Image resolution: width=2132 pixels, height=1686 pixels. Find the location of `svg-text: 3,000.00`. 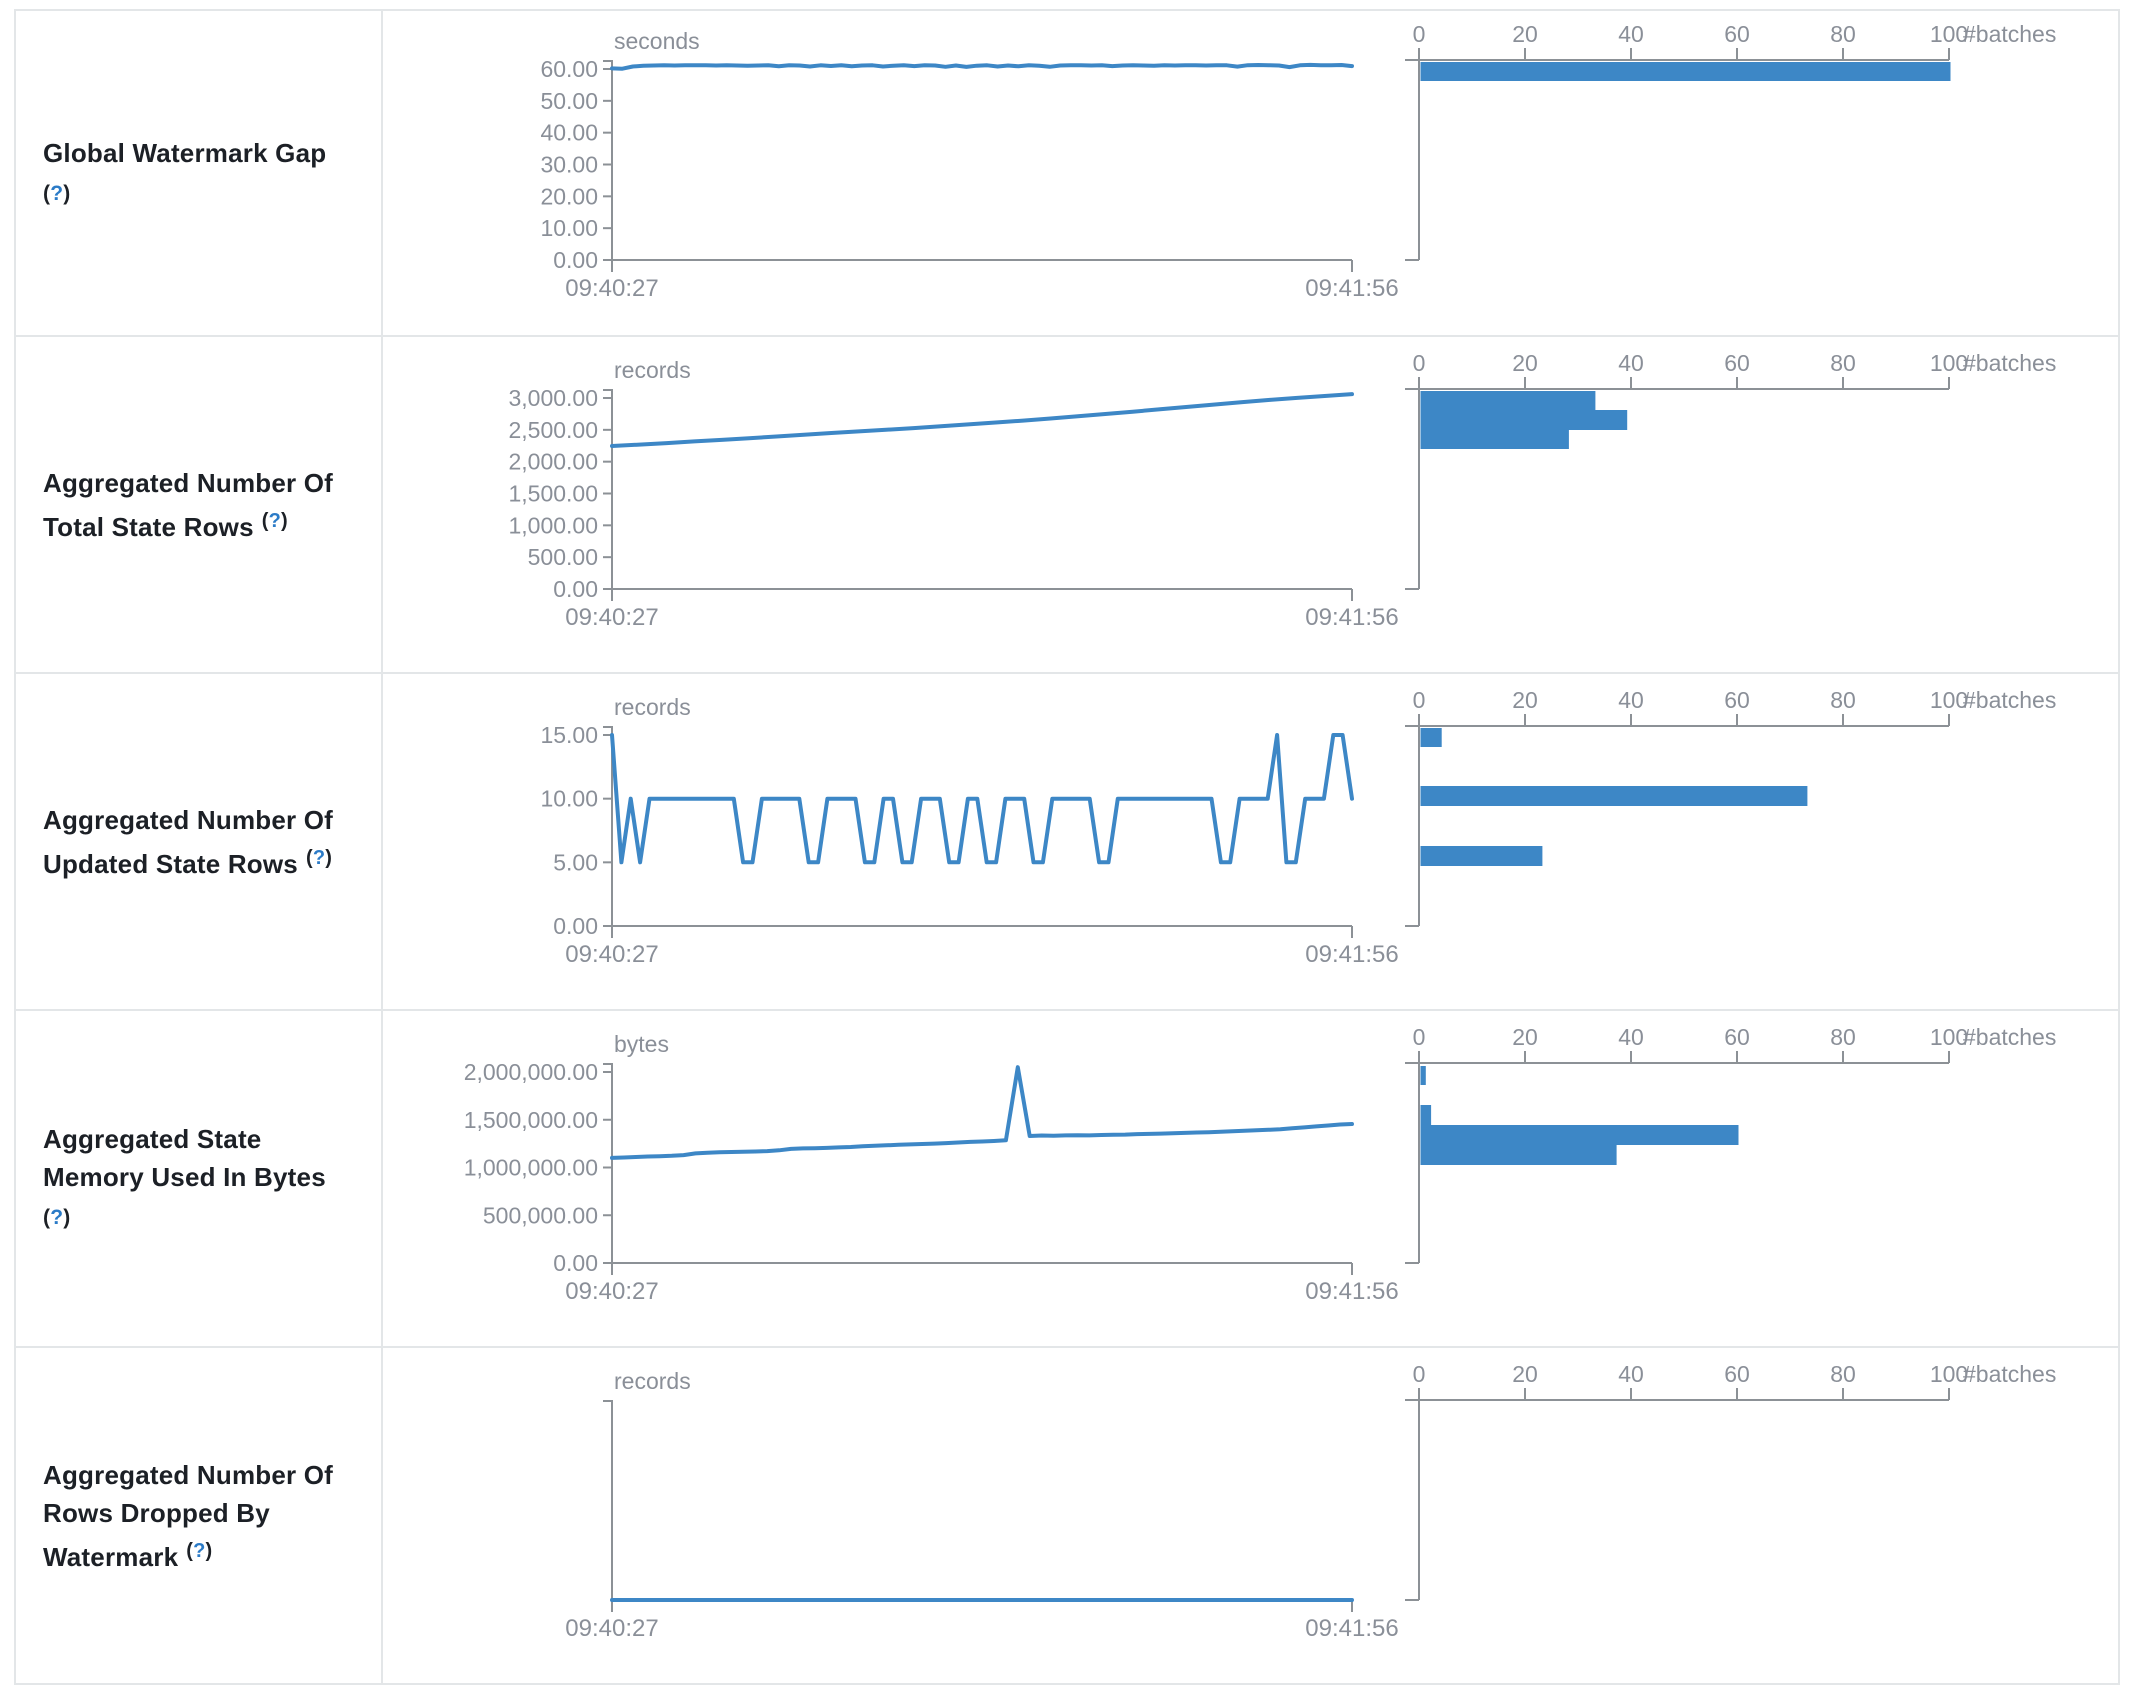

svg-text: 3,000.00 is located at coordinates (553, 398).